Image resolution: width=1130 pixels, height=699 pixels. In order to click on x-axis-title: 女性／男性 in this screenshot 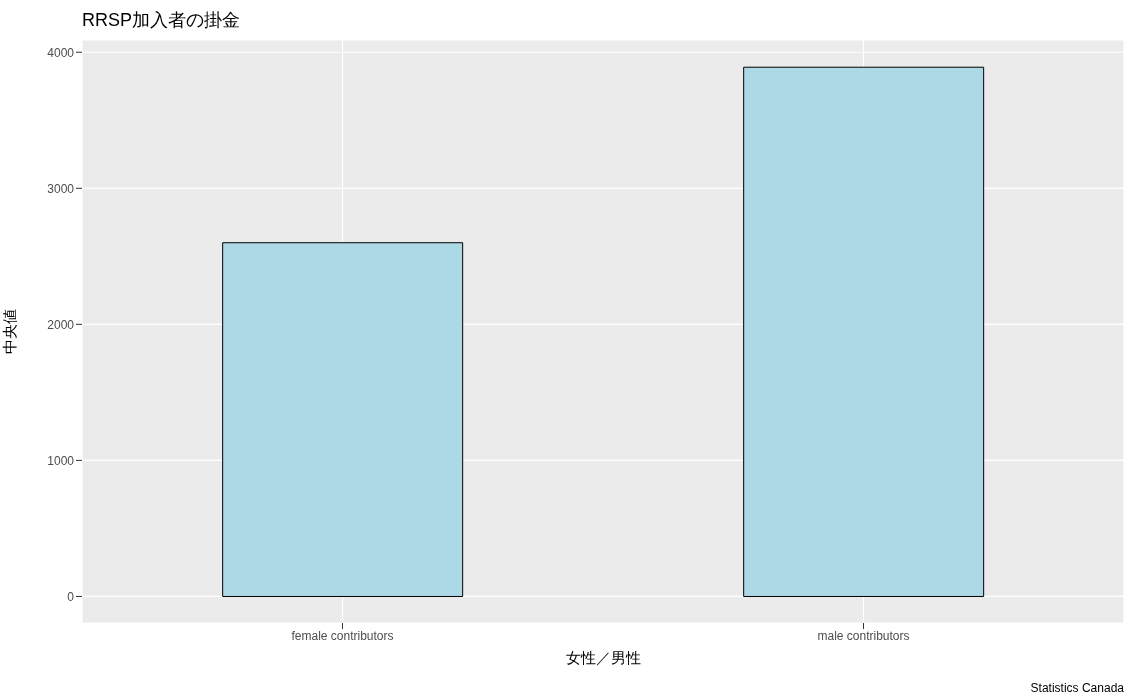, I will do `click(603, 657)`.